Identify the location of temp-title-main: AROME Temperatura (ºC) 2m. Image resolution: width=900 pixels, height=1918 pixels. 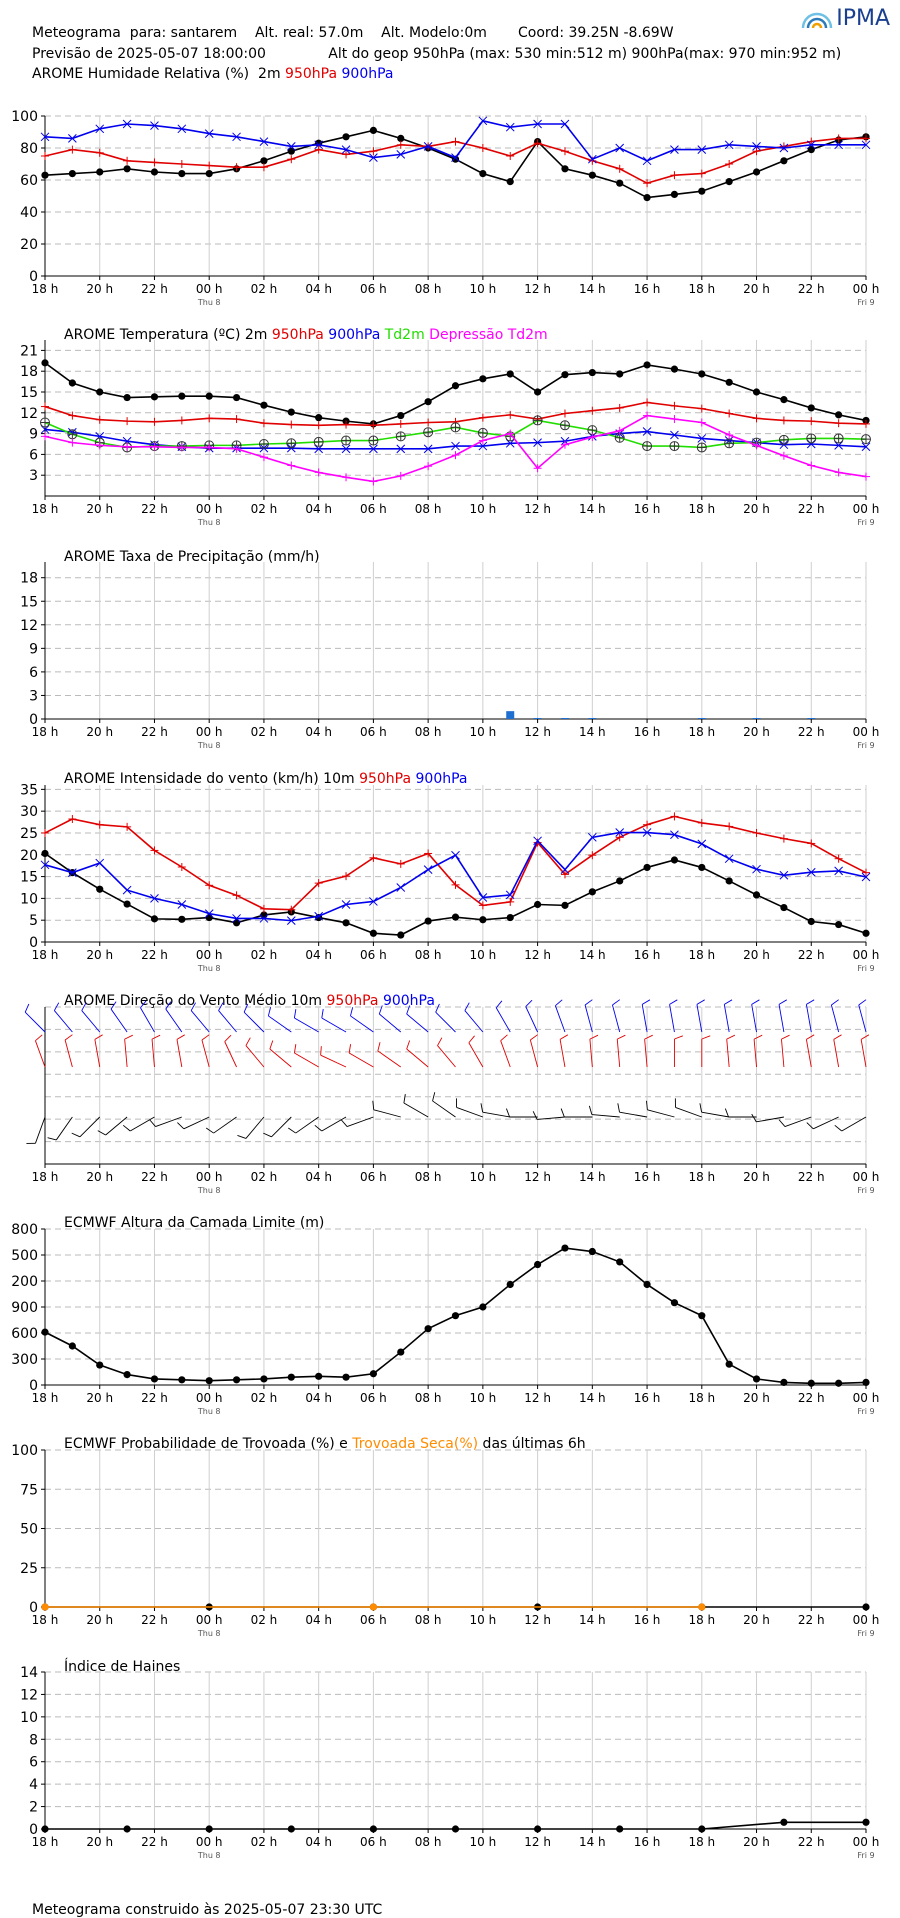
(168, 335).